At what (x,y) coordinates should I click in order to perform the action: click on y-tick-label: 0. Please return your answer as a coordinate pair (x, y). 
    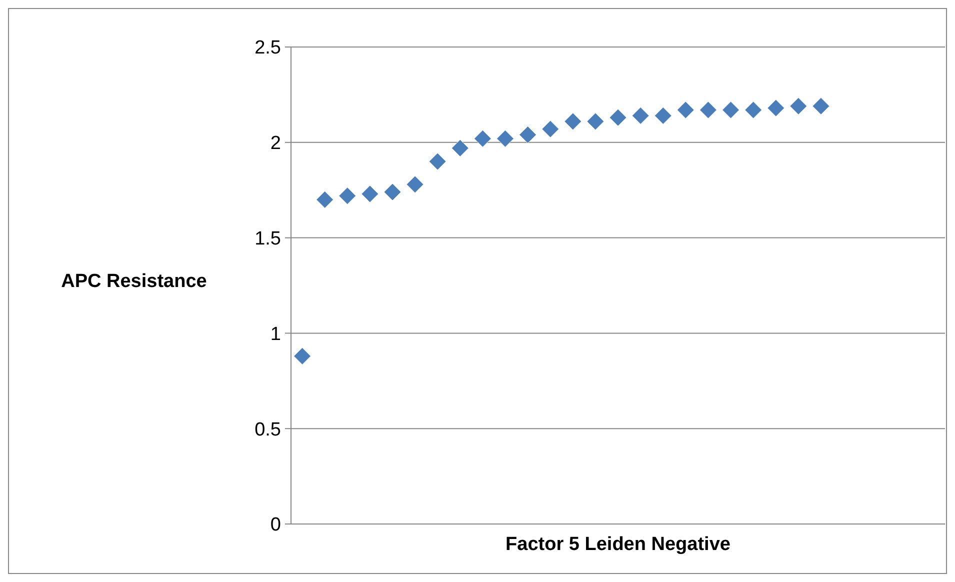
    Looking at the image, I should click on (275, 525).